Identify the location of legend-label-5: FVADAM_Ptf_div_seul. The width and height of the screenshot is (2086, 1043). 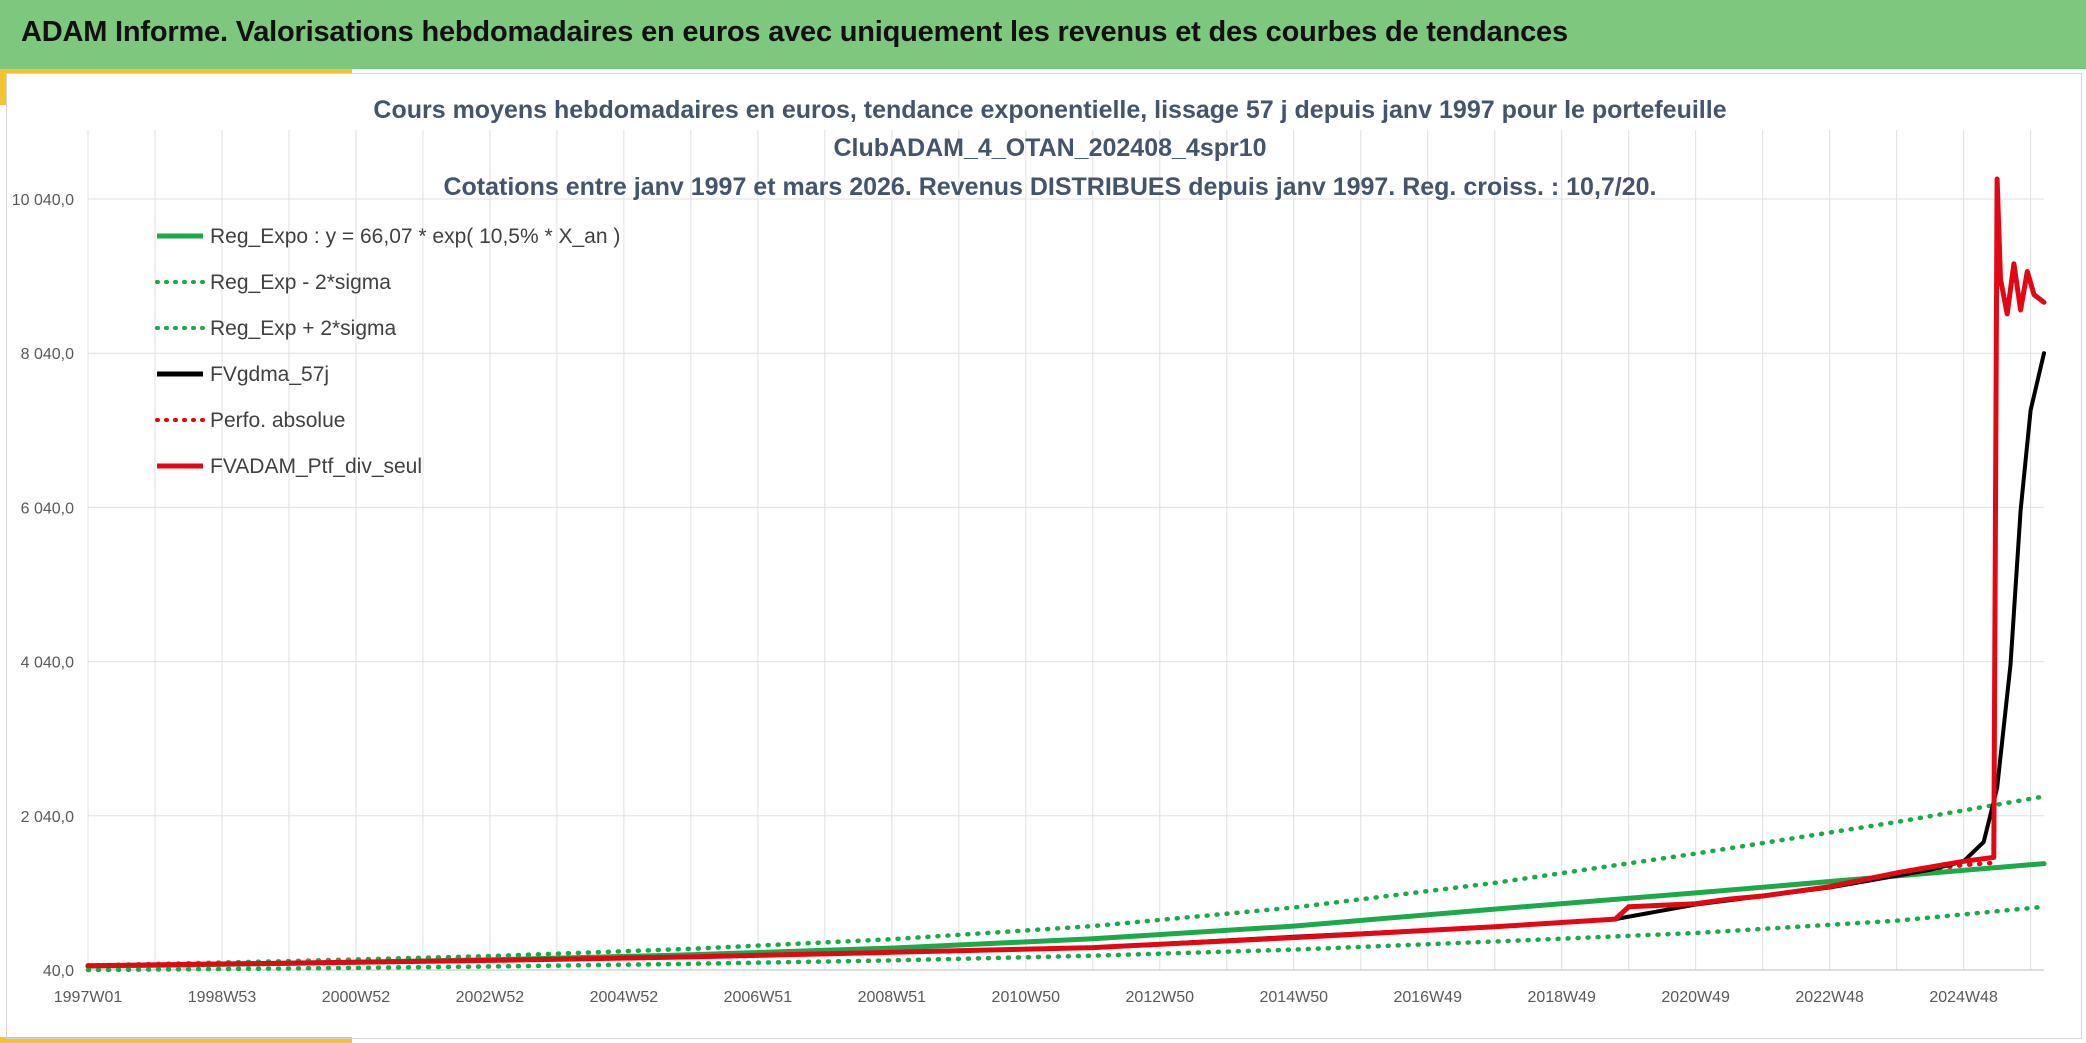
(316, 466).